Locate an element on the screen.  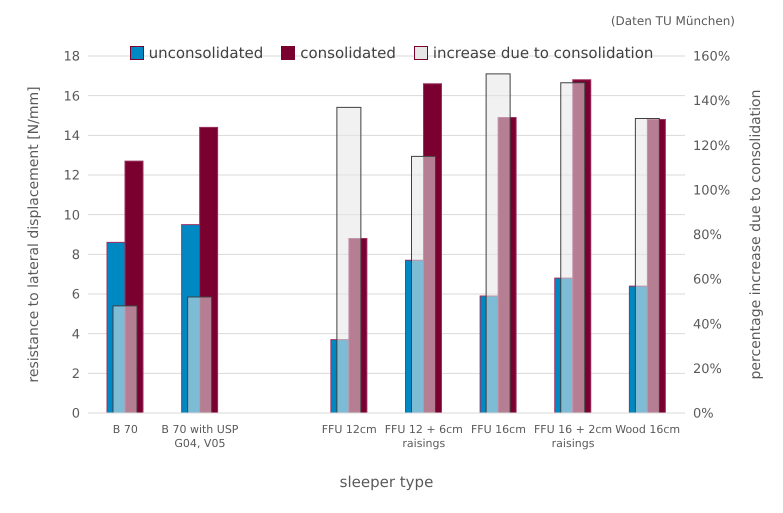
y-tick-label: 0 is located at coordinates (76, 414).